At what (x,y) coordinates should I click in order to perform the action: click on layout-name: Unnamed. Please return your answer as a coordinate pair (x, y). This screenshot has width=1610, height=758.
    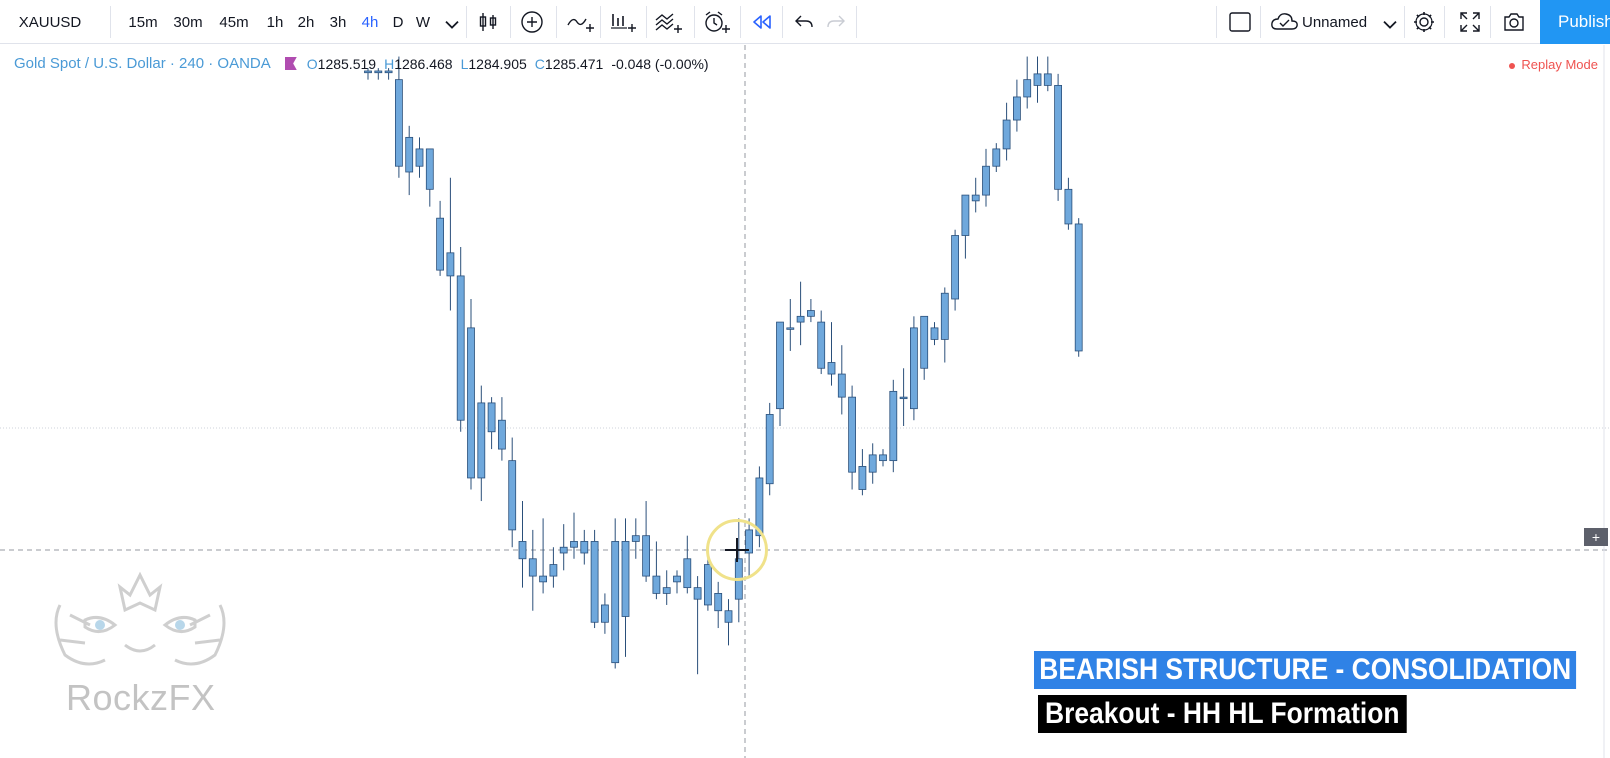
    Looking at the image, I should click on (1335, 22).